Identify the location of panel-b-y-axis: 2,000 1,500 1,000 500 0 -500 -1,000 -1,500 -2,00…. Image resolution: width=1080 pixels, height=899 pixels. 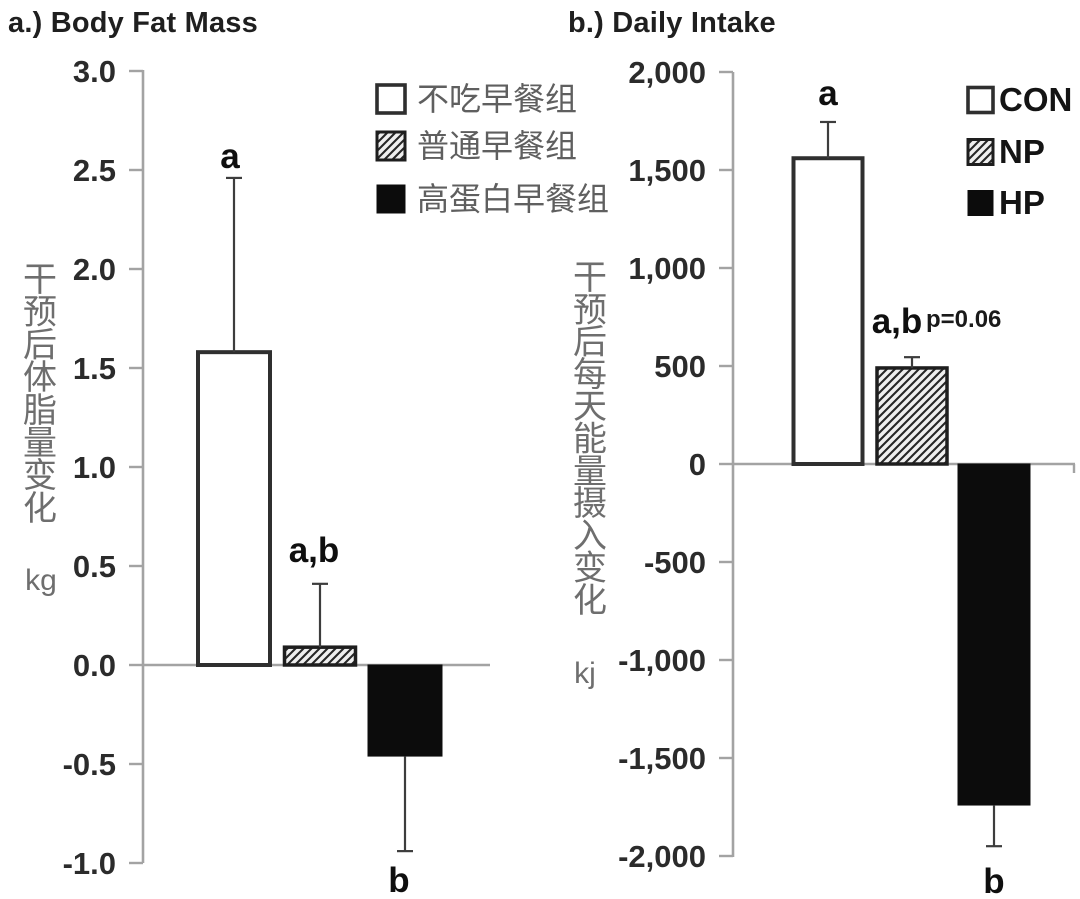
(676, 464).